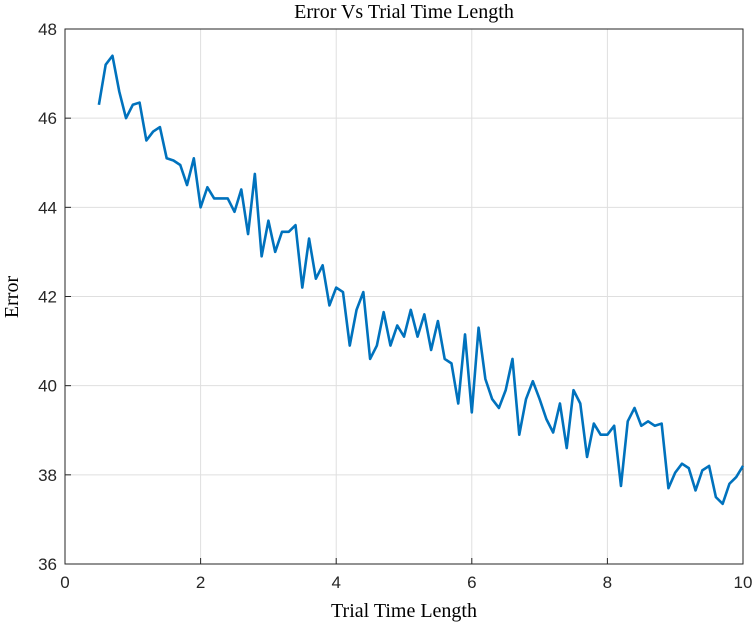  I want to click on y-tick-label: 44, so click(47, 207).